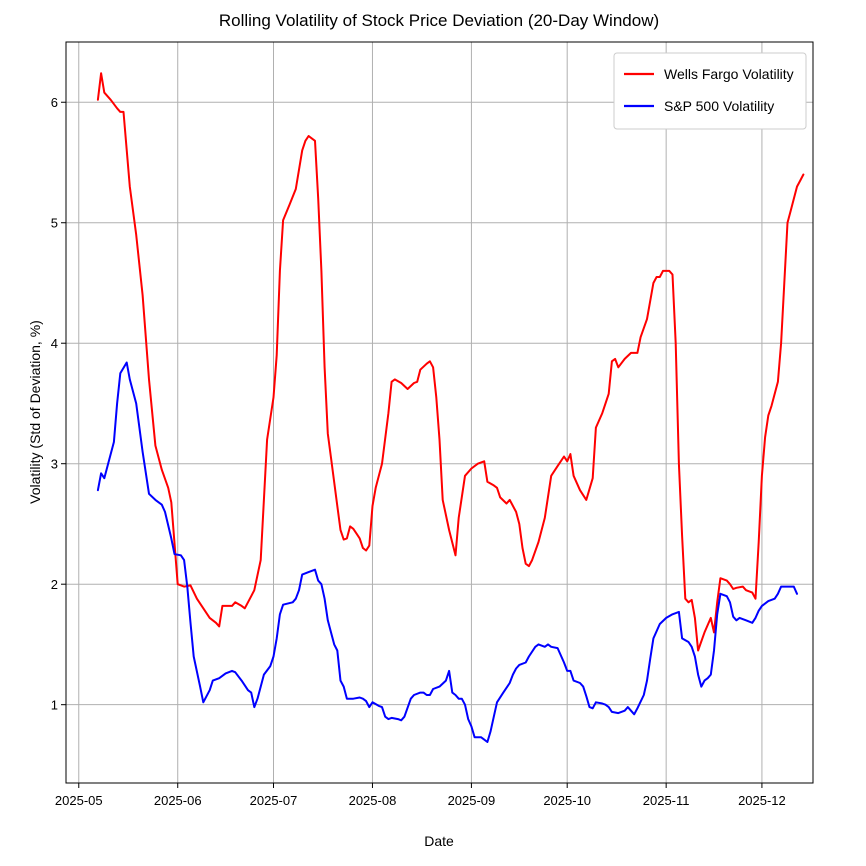  Describe the element at coordinates (54, 584) in the screenshot. I see `y-tick-label: 2` at that location.